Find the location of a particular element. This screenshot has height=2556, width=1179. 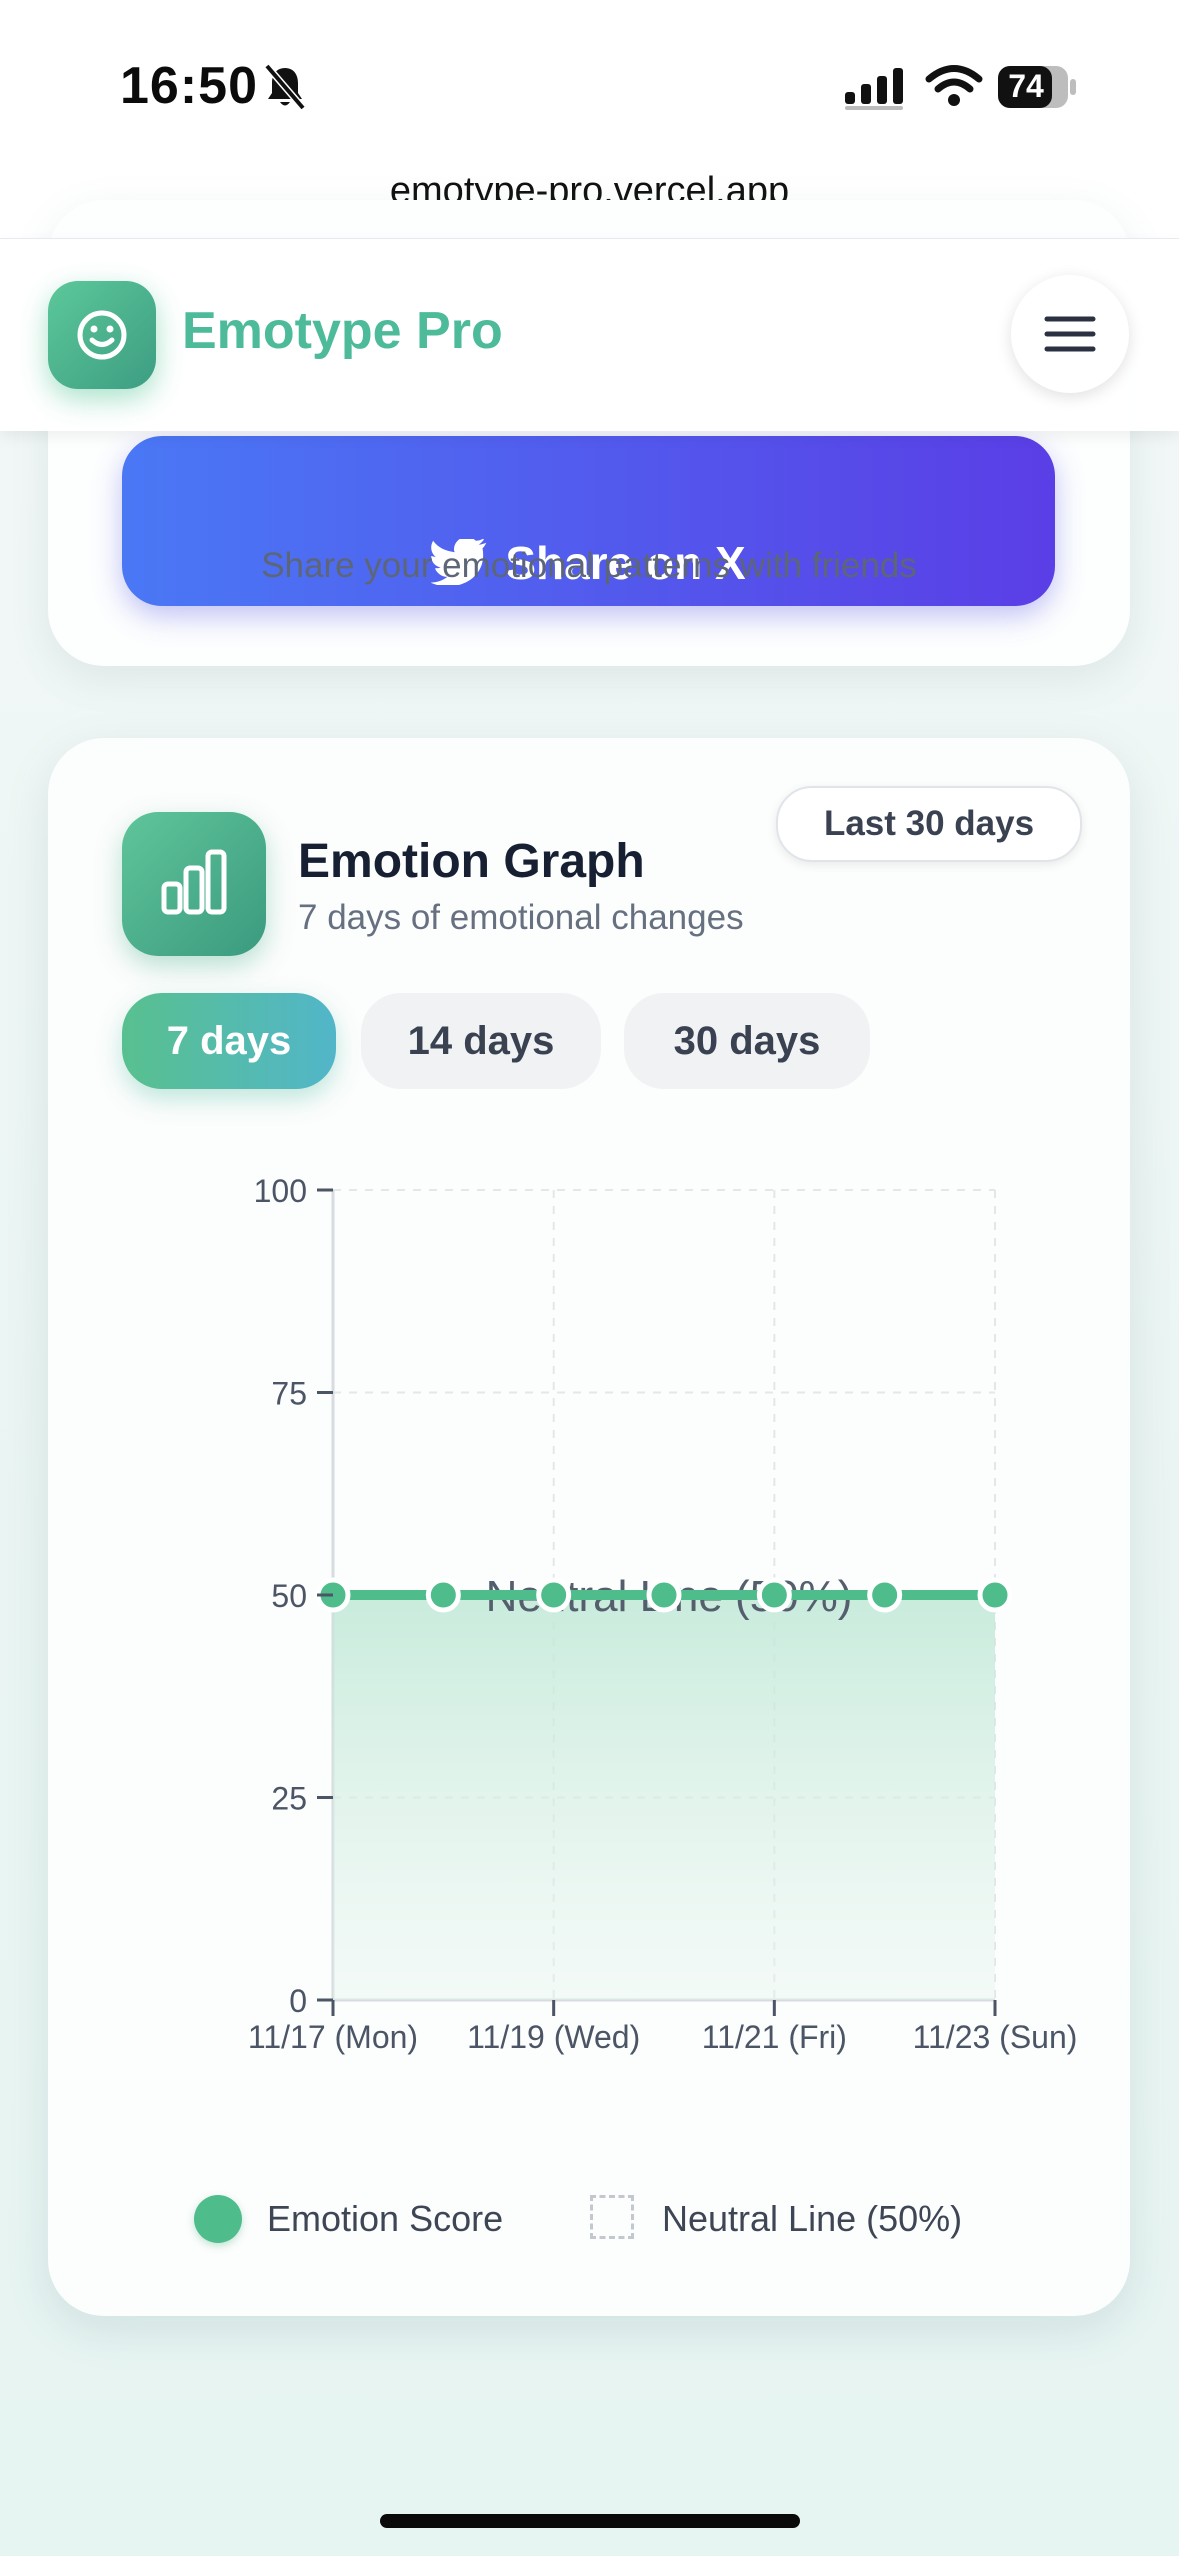

legend-emotion-score-label: Emotion Score is located at coordinates (385, 2218).